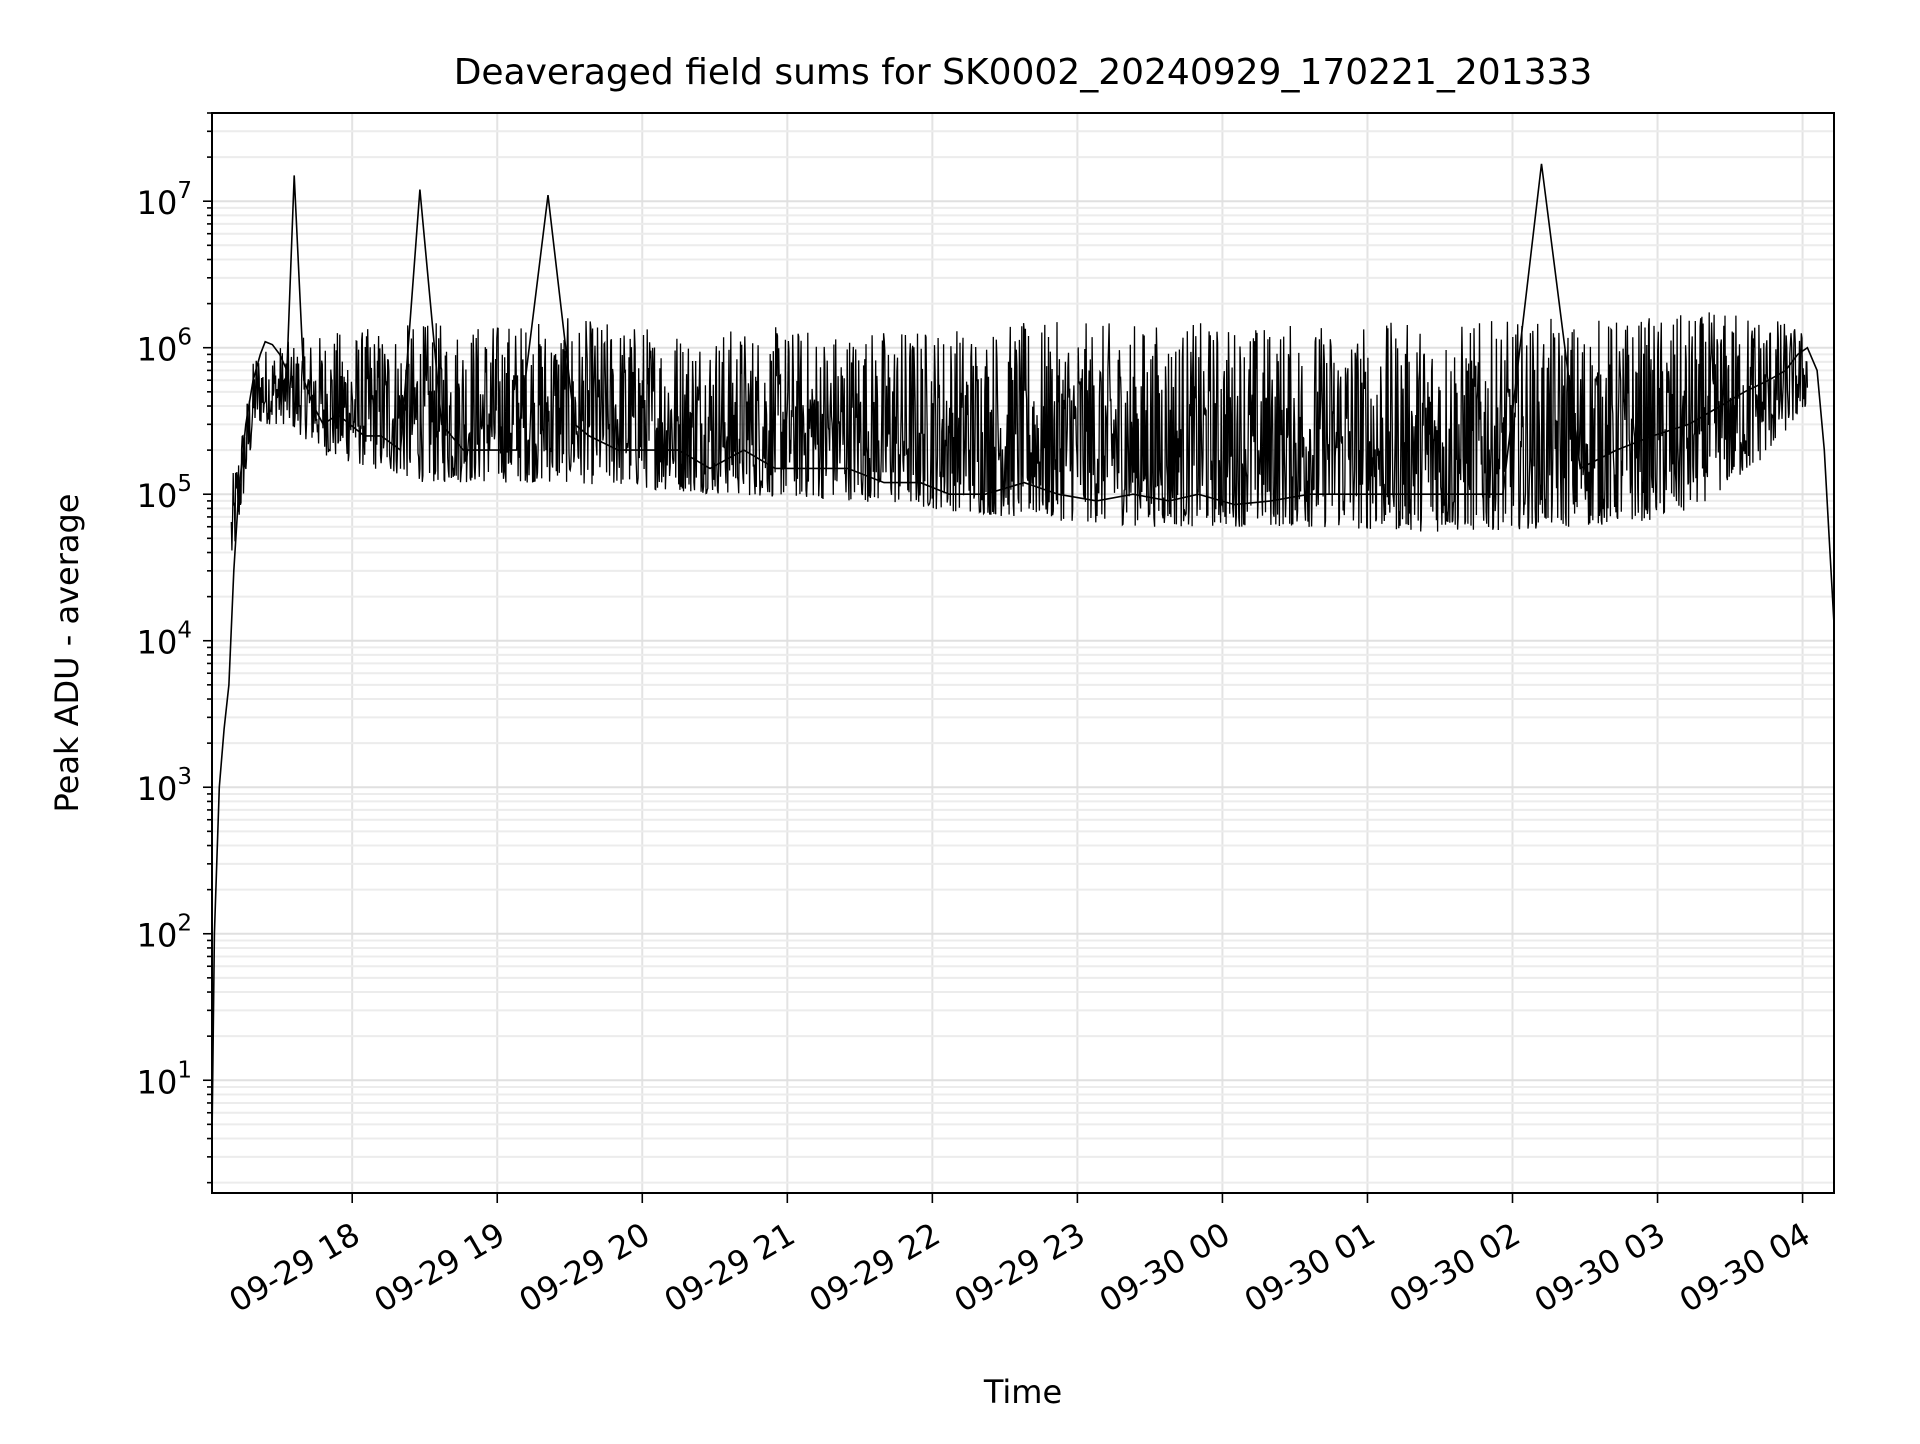 Image resolution: width=1920 pixels, height=1444 pixels. Describe the element at coordinates (1165, 1267) in the screenshot. I see `x-tick-label: 09-30 00` at that location.